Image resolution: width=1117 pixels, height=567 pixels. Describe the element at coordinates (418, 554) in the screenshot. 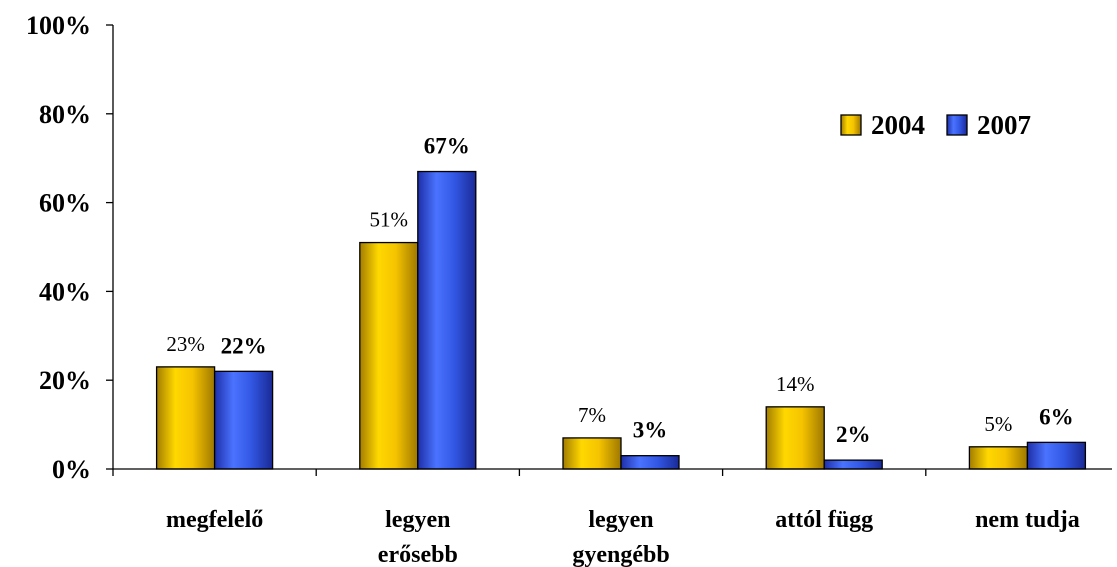

I see `x-category-label: erősebb` at that location.